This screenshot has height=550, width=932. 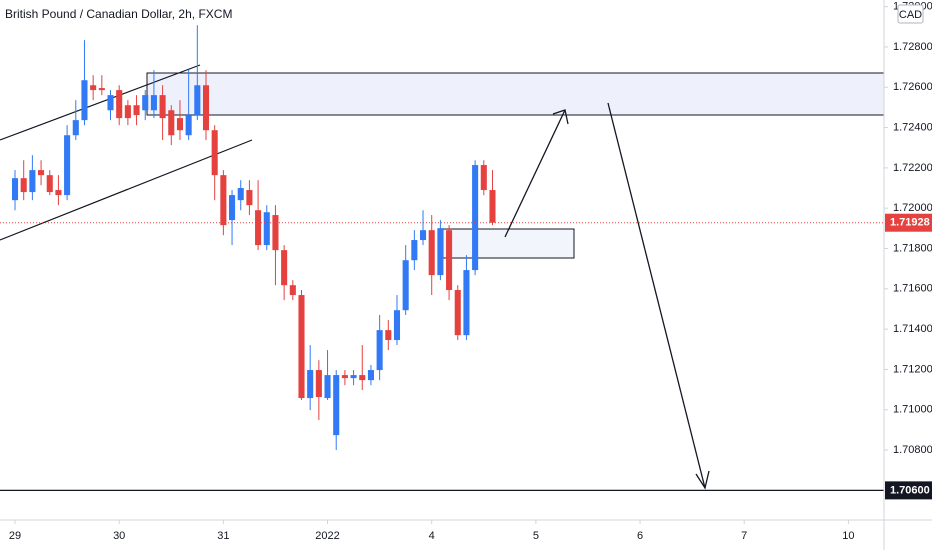 I want to click on level-box, so click(x=908, y=490).